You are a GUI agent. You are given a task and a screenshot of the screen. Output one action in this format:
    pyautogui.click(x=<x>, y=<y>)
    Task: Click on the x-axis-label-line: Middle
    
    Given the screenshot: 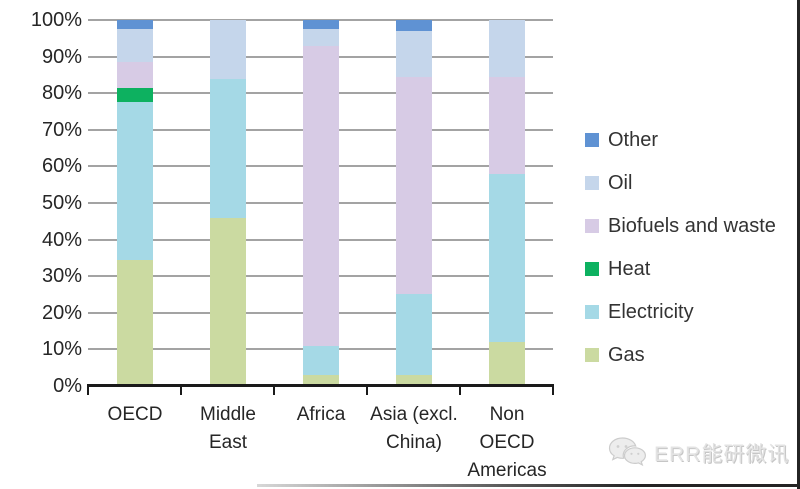 What is the action you would take?
    pyautogui.click(x=228, y=414)
    